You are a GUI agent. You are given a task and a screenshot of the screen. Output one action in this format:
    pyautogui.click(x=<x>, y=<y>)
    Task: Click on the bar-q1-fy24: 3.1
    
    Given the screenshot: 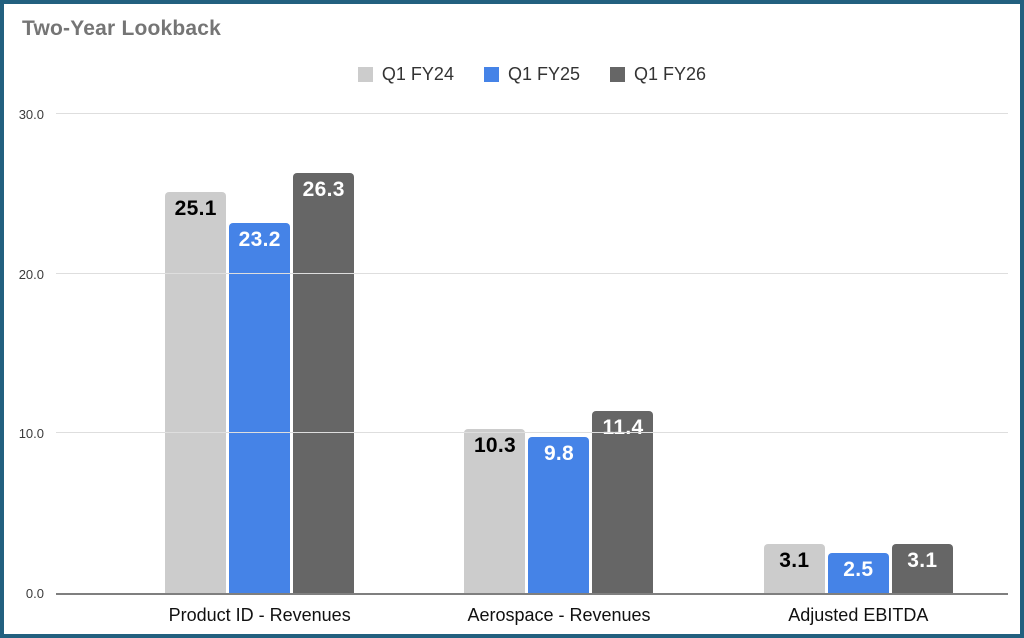 What is the action you would take?
    pyautogui.click(x=794, y=568)
    